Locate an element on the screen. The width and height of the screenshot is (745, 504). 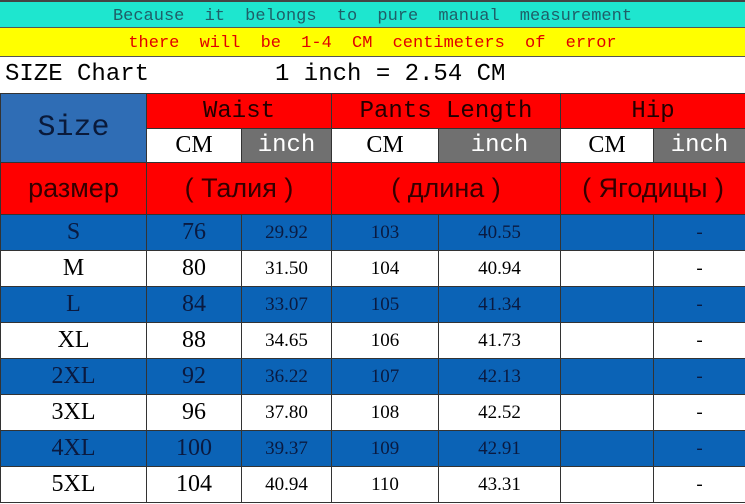
header-ru-length: ( длина ) is located at coordinates (446, 188).